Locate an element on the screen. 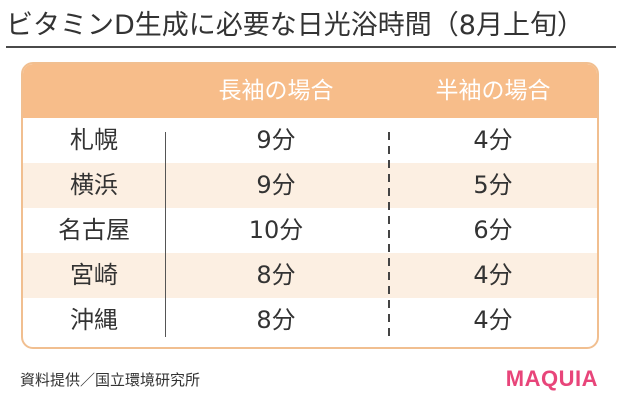 The image size is (620, 405). table-row: 横浜 9分 5分 is located at coordinates (310, 185).